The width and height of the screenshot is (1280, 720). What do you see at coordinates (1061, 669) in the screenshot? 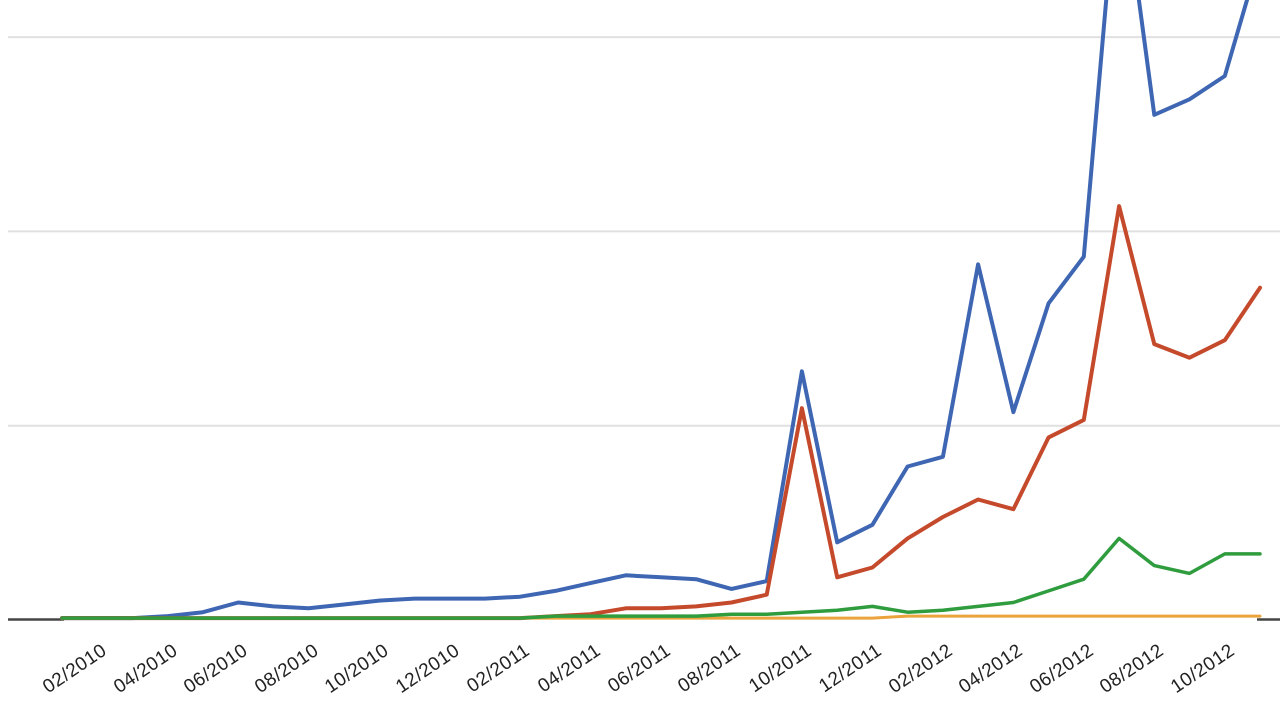
I see `x-axis-label-06-2012: 06/2012` at bounding box center [1061, 669].